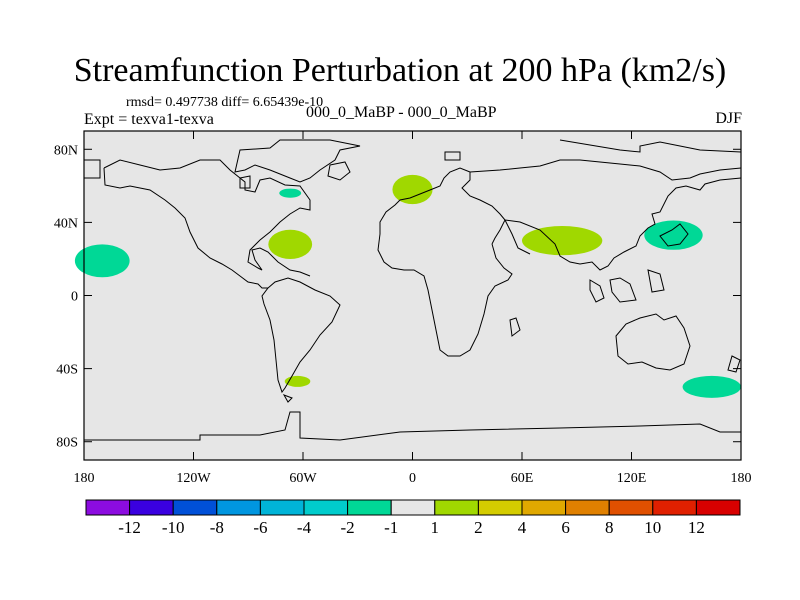 This screenshot has width=800, height=600. What do you see at coordinates (412, 189) in the screenshot?
I see `anomaly-europe-positive` at bounding box center [412, 189].